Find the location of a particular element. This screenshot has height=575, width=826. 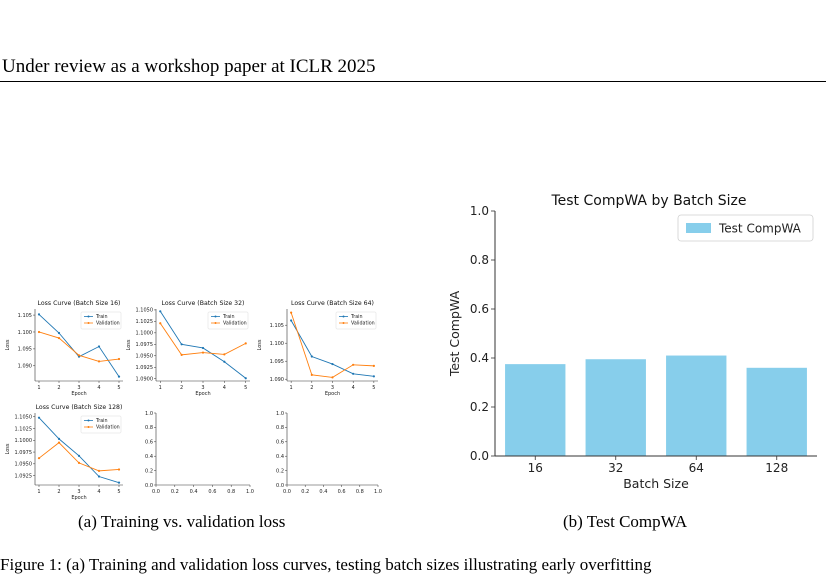

bar-chart-title: Test CompWA by Batch Size is located at coordinates (648, 201).